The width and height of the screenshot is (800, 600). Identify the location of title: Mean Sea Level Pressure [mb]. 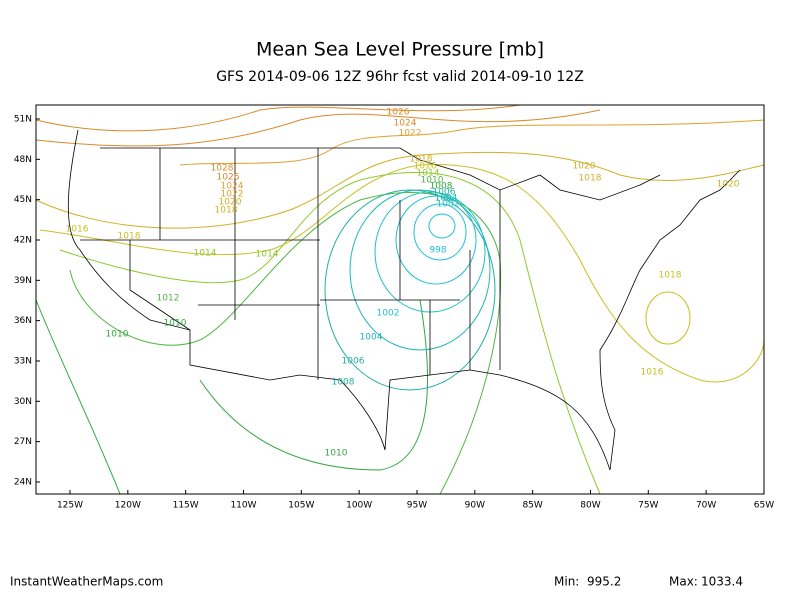
(400, 50).